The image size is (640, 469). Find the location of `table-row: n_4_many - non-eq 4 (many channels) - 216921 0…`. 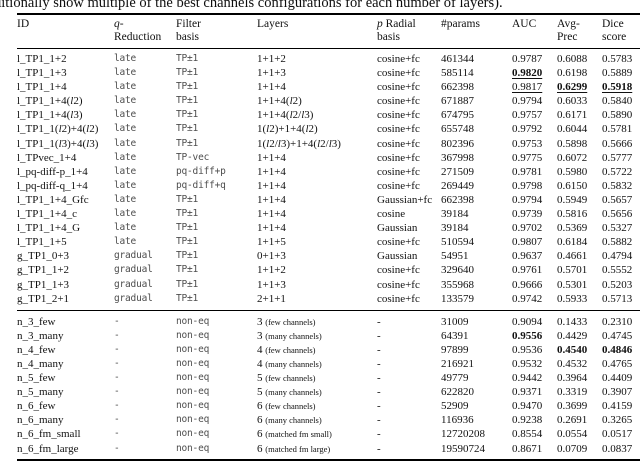

table-row: n_4_many - non-eq 4 (many channels) - 216921 0… is located at coordinates (328, 364).